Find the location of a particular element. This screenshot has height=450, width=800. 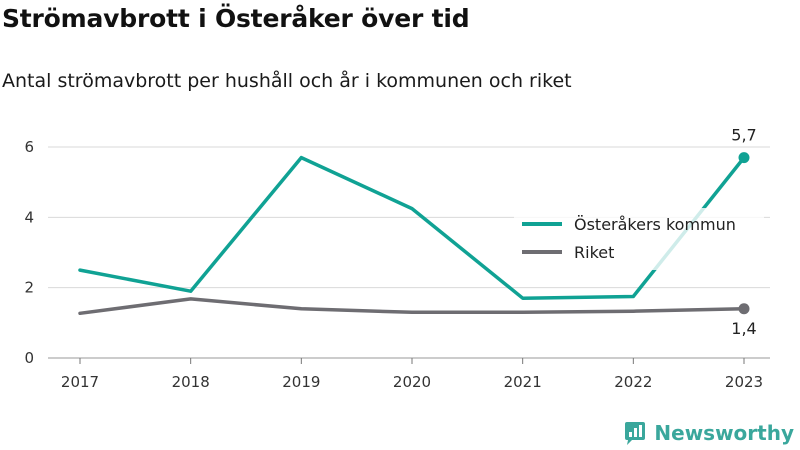

legend-background is located at coordinates (639, 239).